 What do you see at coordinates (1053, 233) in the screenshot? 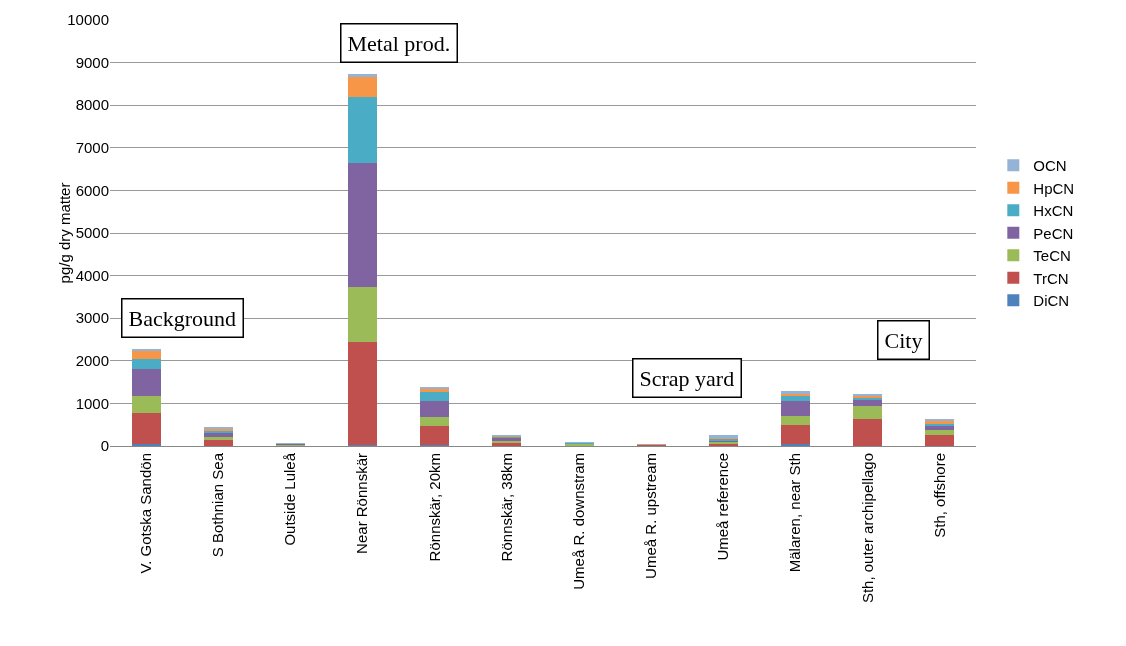
I see `legend-label: PeCN` at bounding box center [1053, 233].